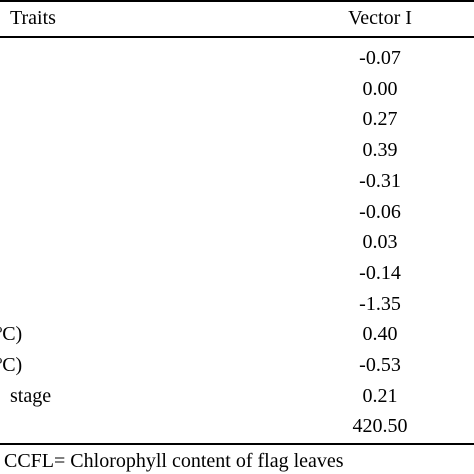  What do you see at coordinates (380, 119) in the screenshot?
I see `value-cell: 0.27` at bounding box center [380, 119].